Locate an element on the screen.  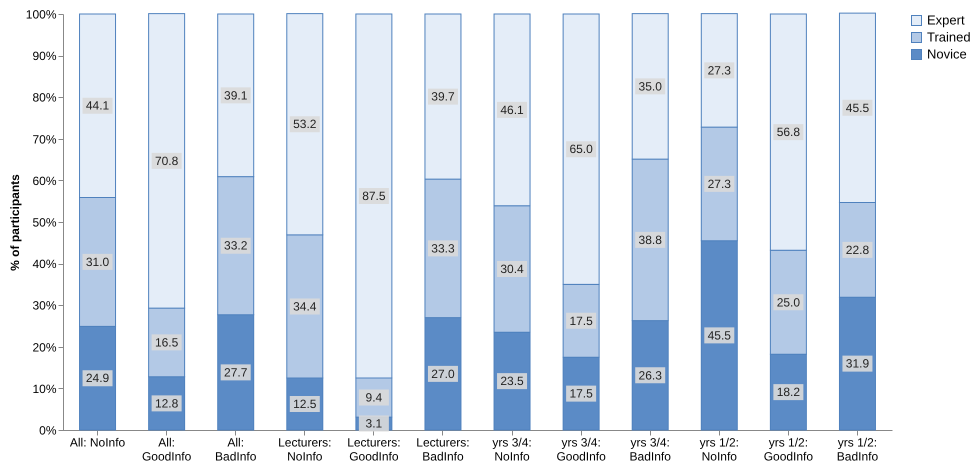
legend-label: Novice is located at coordinates (947, 54).